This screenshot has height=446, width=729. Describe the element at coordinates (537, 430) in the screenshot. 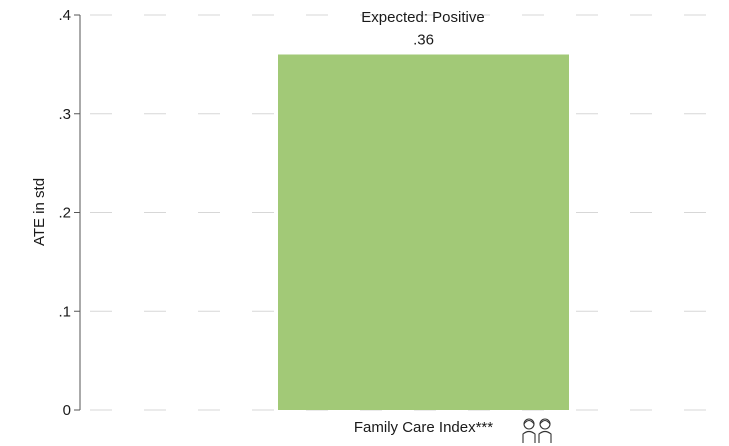

I see `family-icon` at that location.